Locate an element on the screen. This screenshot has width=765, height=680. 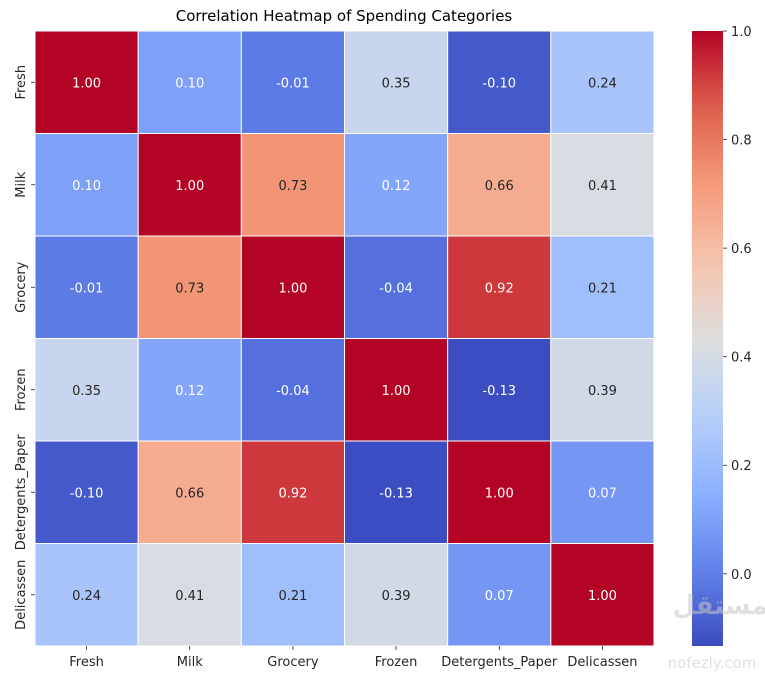
heatmap-cell-Fresh-Milk is located at coordinates (189, 82).